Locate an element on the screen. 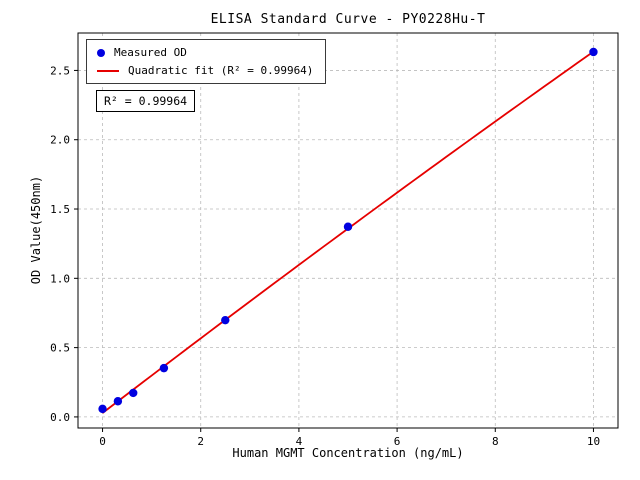 This screenshot has width=640, height=480. legend-label-measured-od: Measured OD is located at coordinates (150, 52).